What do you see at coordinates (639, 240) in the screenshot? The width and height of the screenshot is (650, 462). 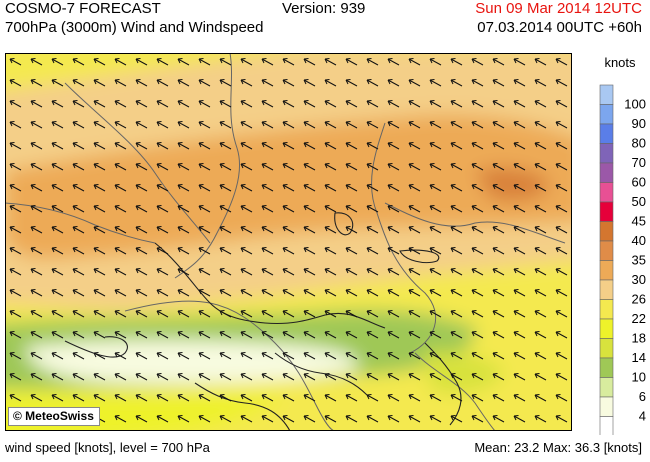 I see `legend-label: 40` at bounding box center [639, 240].